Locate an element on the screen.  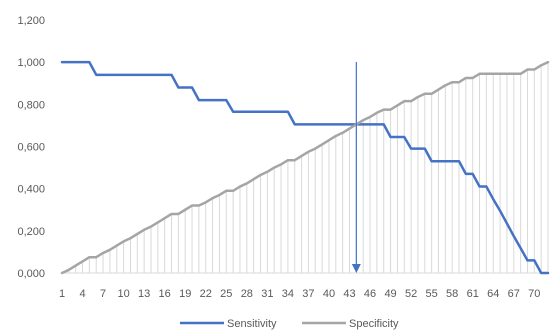
x-tick-label: 4 is located at coordinates (82, 294).